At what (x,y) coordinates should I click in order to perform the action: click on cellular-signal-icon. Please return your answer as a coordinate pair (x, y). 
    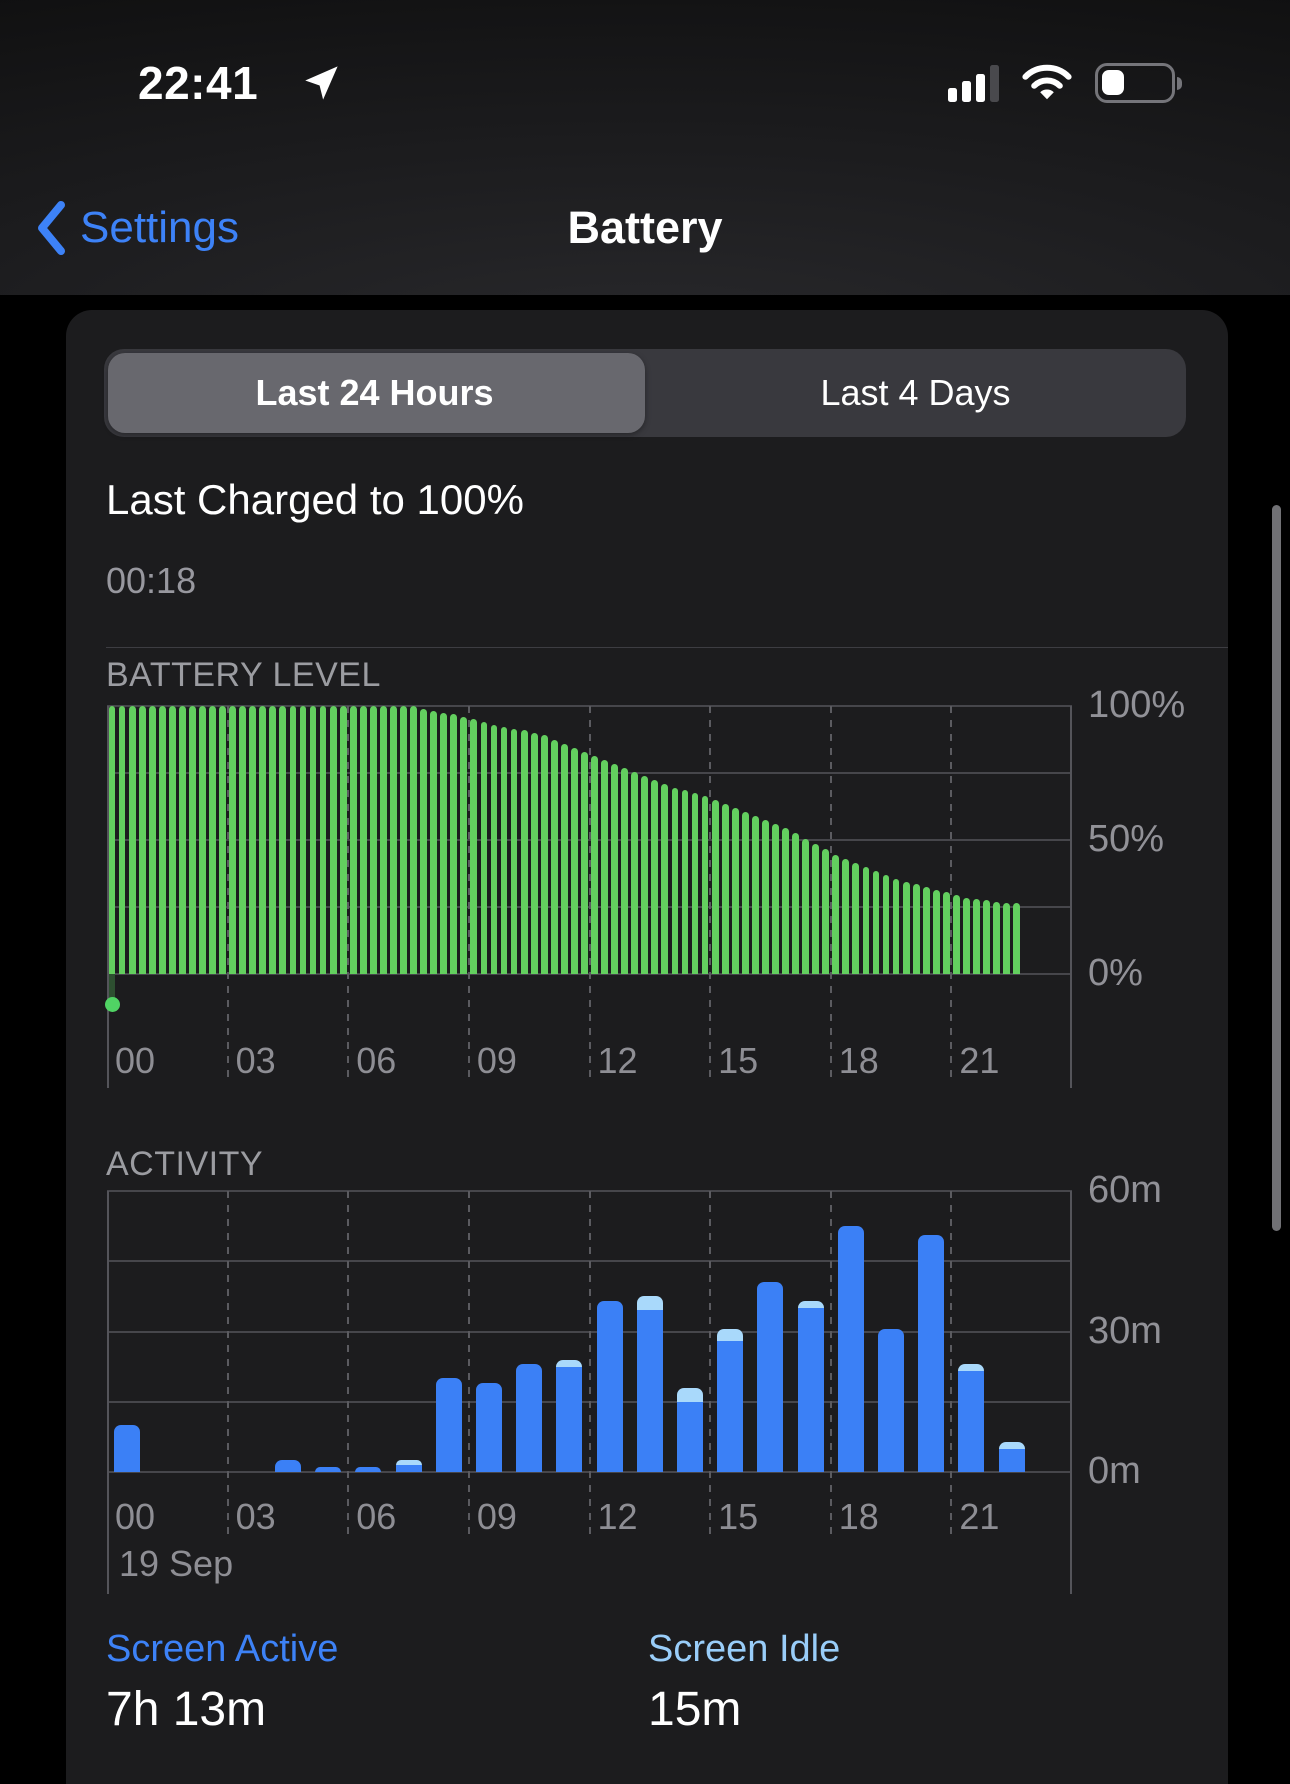
    Looking at the image, I should click on (973, 83).